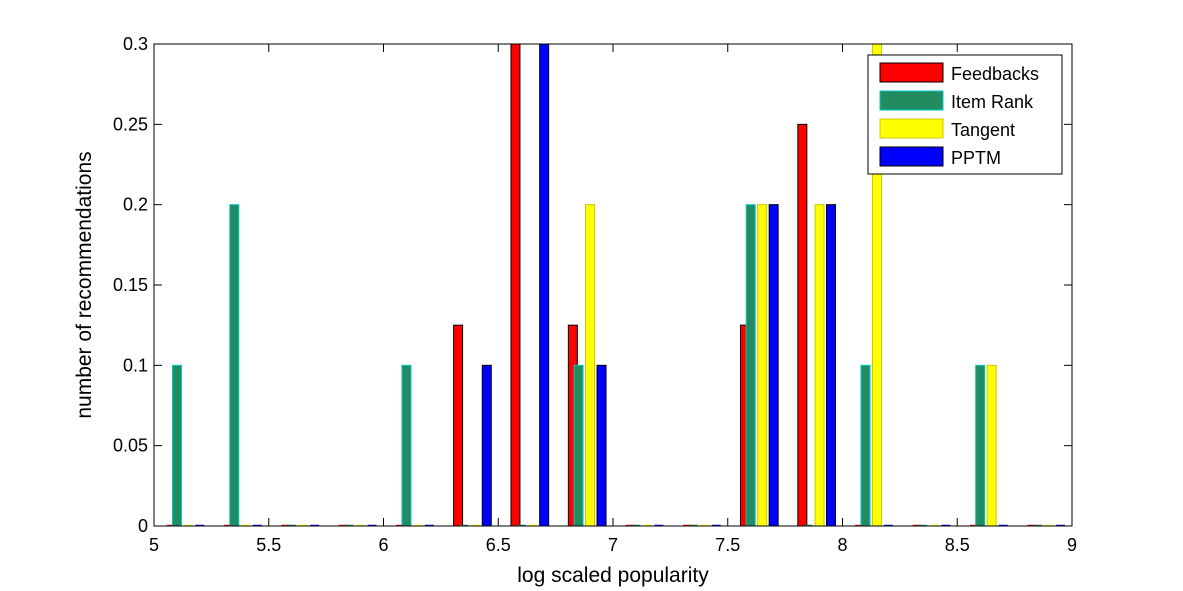 The height and width of the screenshot is (591, 1183). Describe the element at coordinates (135, 205) in the screenshot. I see `y-tick-label: 0.2` at that location.